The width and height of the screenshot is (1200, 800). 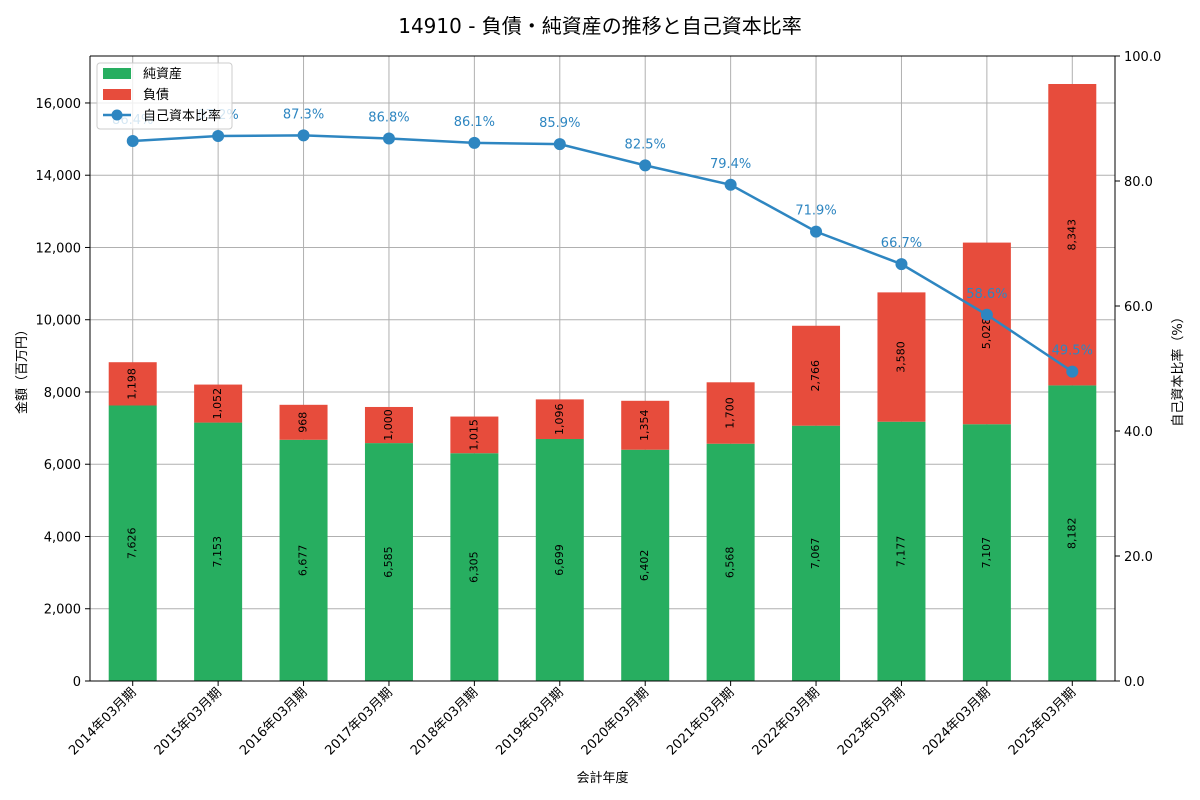 What do you see at coordinates (22, 368) in the screenshot?
I see `y-axis-label: 金額（百万円）` at bounding box center [22, 368].